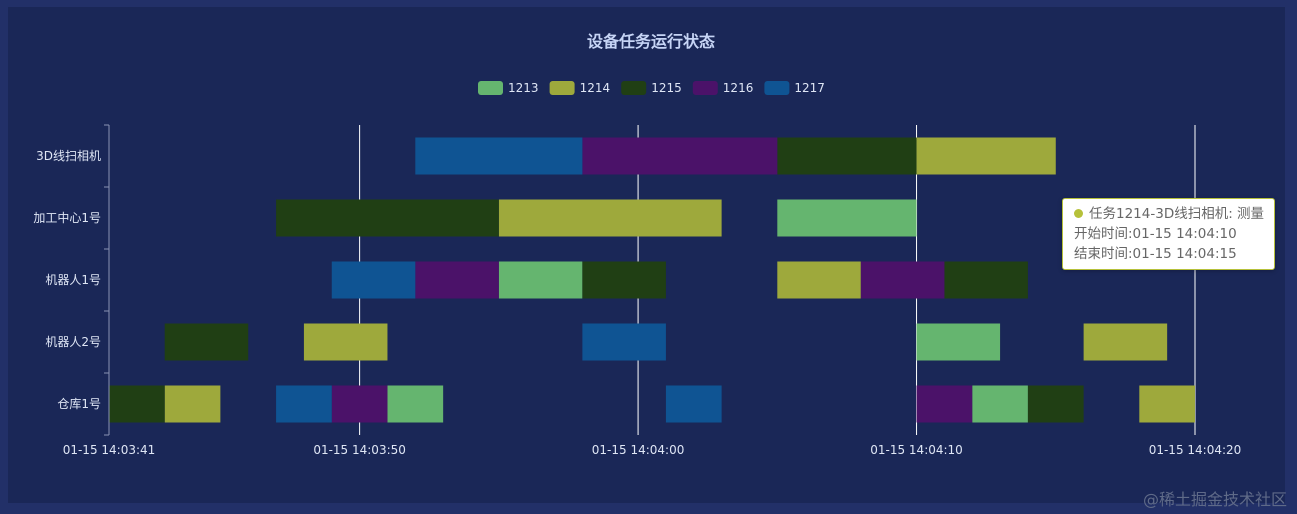 Image resolution: width=1297 pixels, height=514 pixels. Describe the element at coordinates (916, 450) in the screenshot. I see `x-tick-label: 01-15 14:04:10` at that location.